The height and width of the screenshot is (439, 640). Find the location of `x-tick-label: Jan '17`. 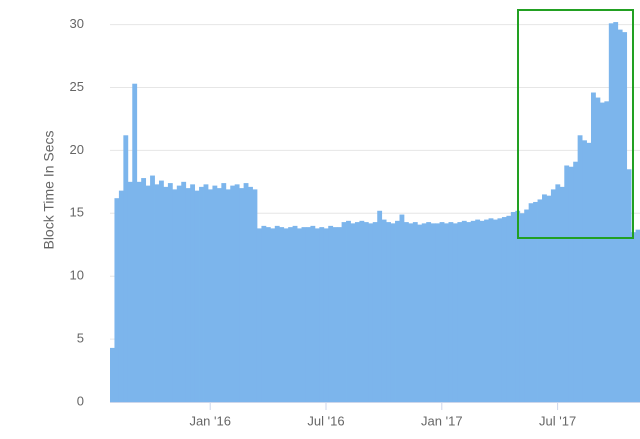

x-tick-label: Jan '17 is located at coordinates (442, 420).